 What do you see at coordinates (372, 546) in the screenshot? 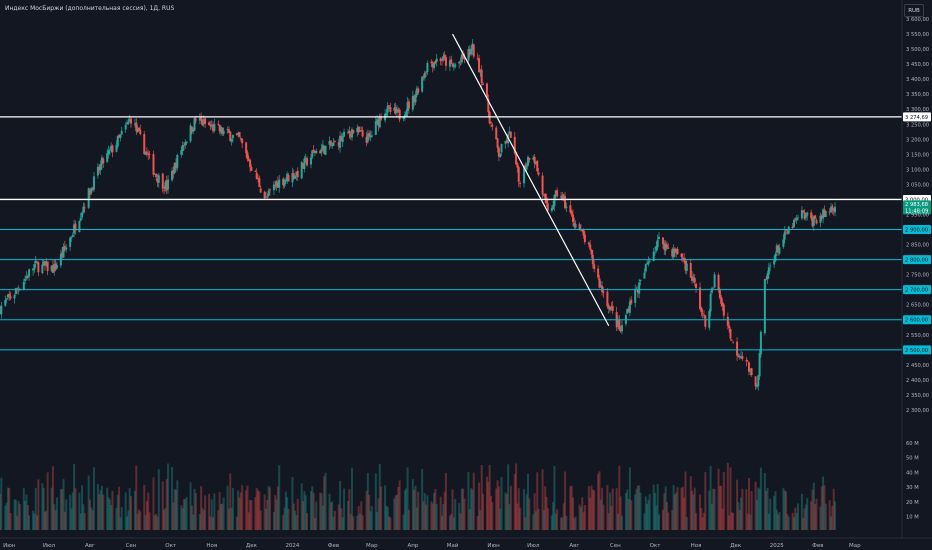
I see `x-tick-label: Мар` at bounding box center [372, 546].